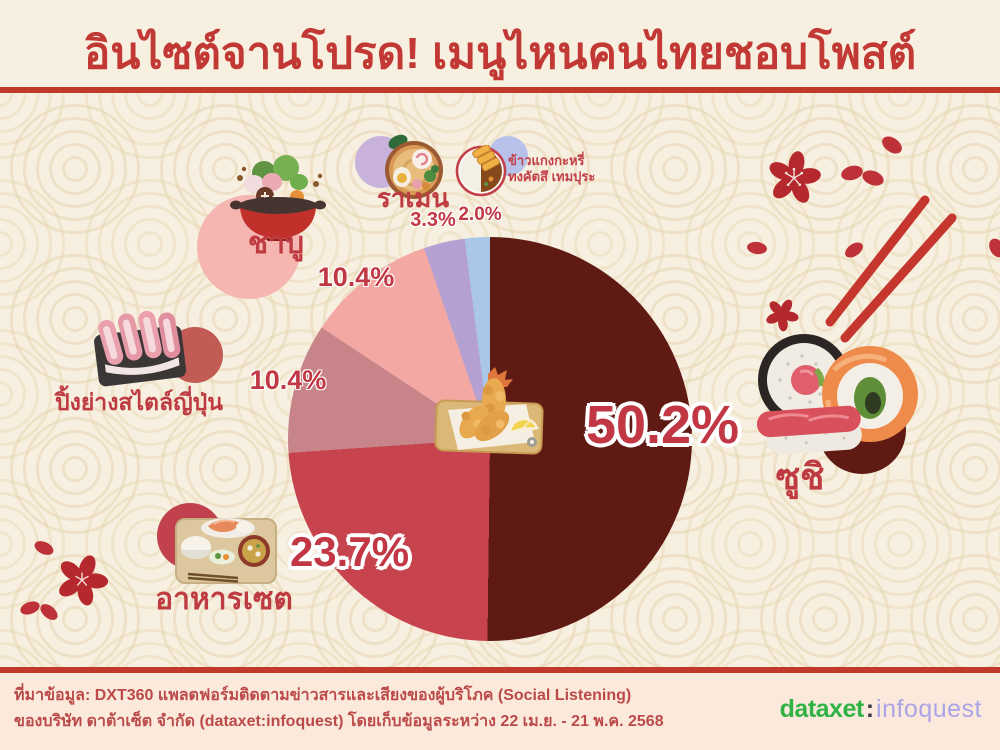 The width and height of the screenshot is (1000, 750). What do you see at coordinates (662, 425) in the screenshot?
I see `sushi-percent: 50.2%` at bounding box center [662, 425].